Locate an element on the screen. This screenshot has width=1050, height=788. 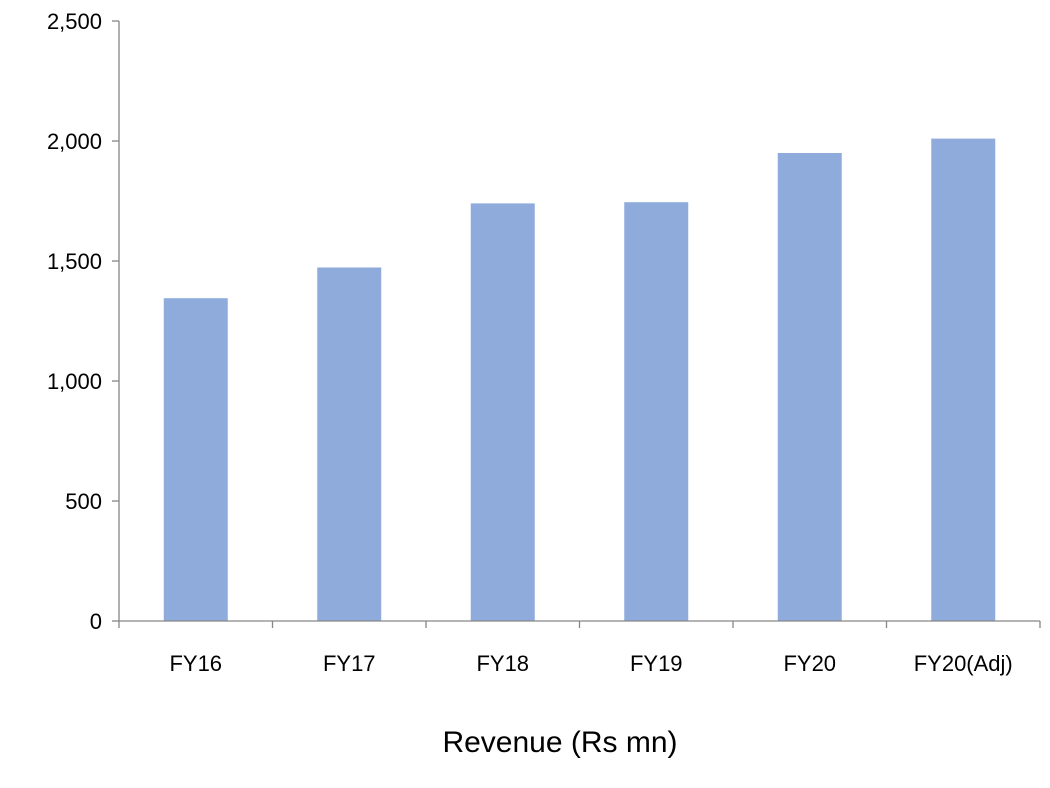
bar-fy20 is located at coordinates (809, 387).